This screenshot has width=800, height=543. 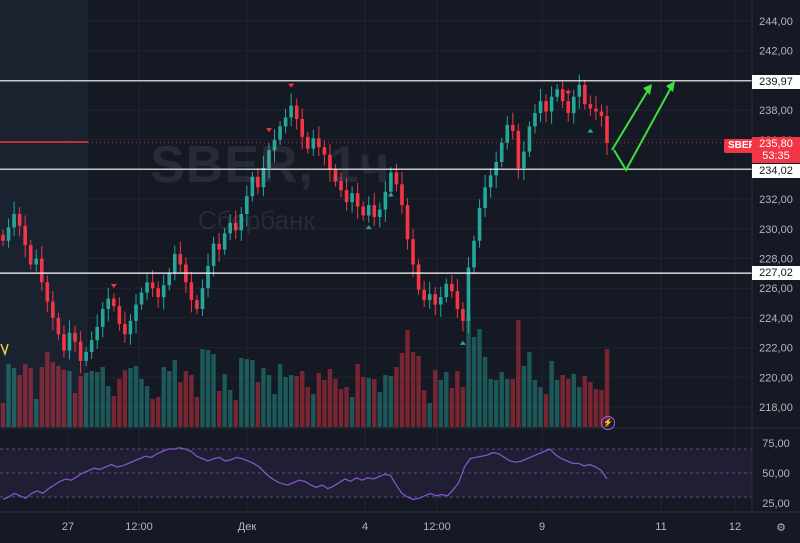 What do you see at coordinates (776, 273) in the screenshot?
I see `level-label-bottom: 227,02` at bounding box center [776, 273].